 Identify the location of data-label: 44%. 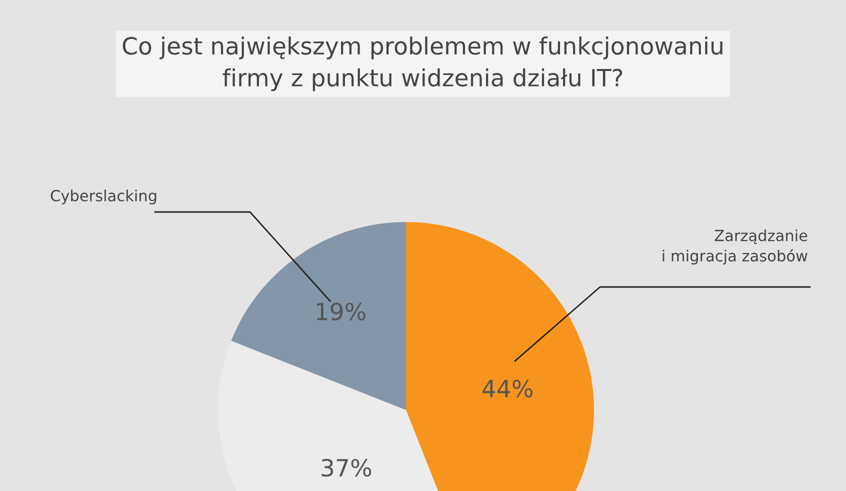
(507, 389).